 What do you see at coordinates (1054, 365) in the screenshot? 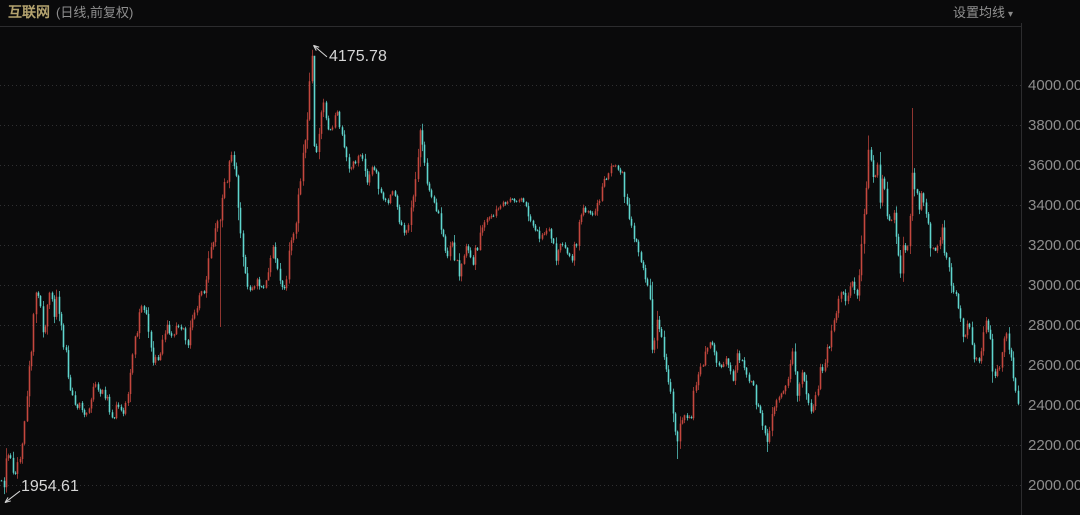
I see `y-axis-tick: 2600.00` at bounding box center [1054, 365].